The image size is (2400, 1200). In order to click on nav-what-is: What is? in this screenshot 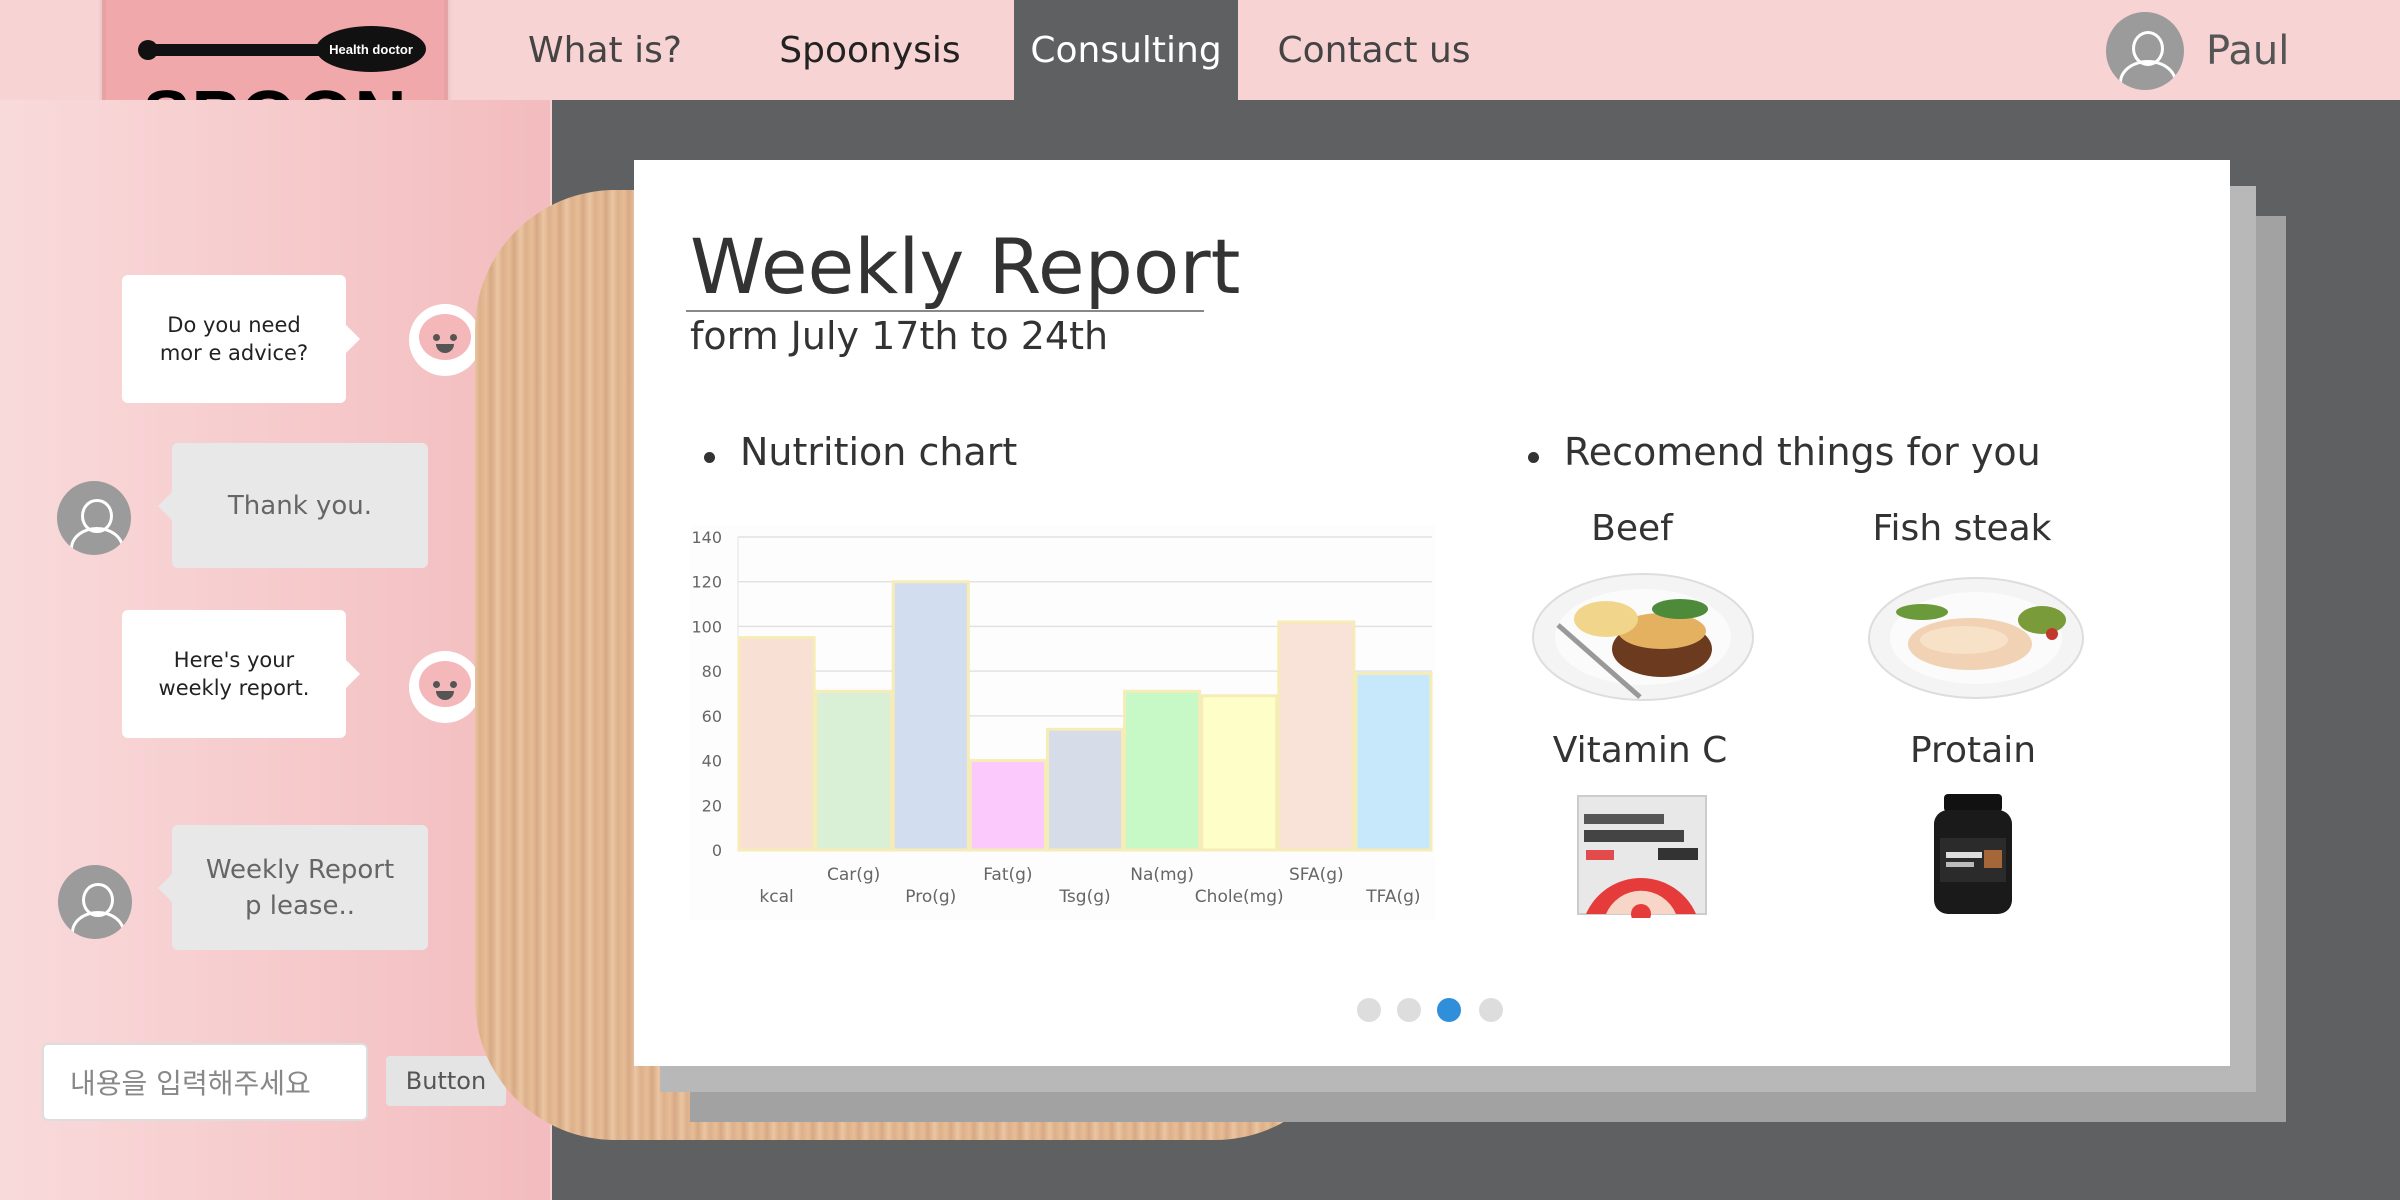, I will do `click(605, 50)`.